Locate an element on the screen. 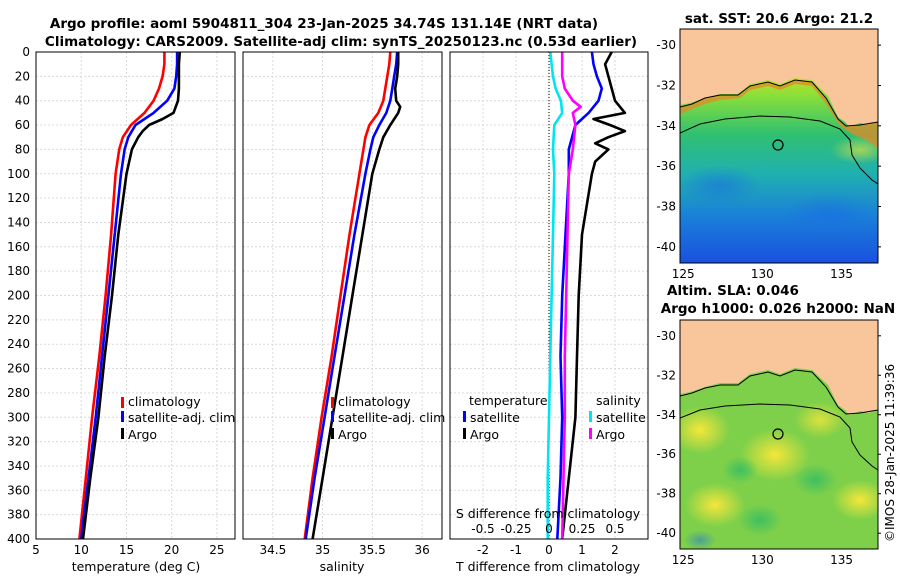  latitude-tick-label: -32 is located at coordinates (666, 85).